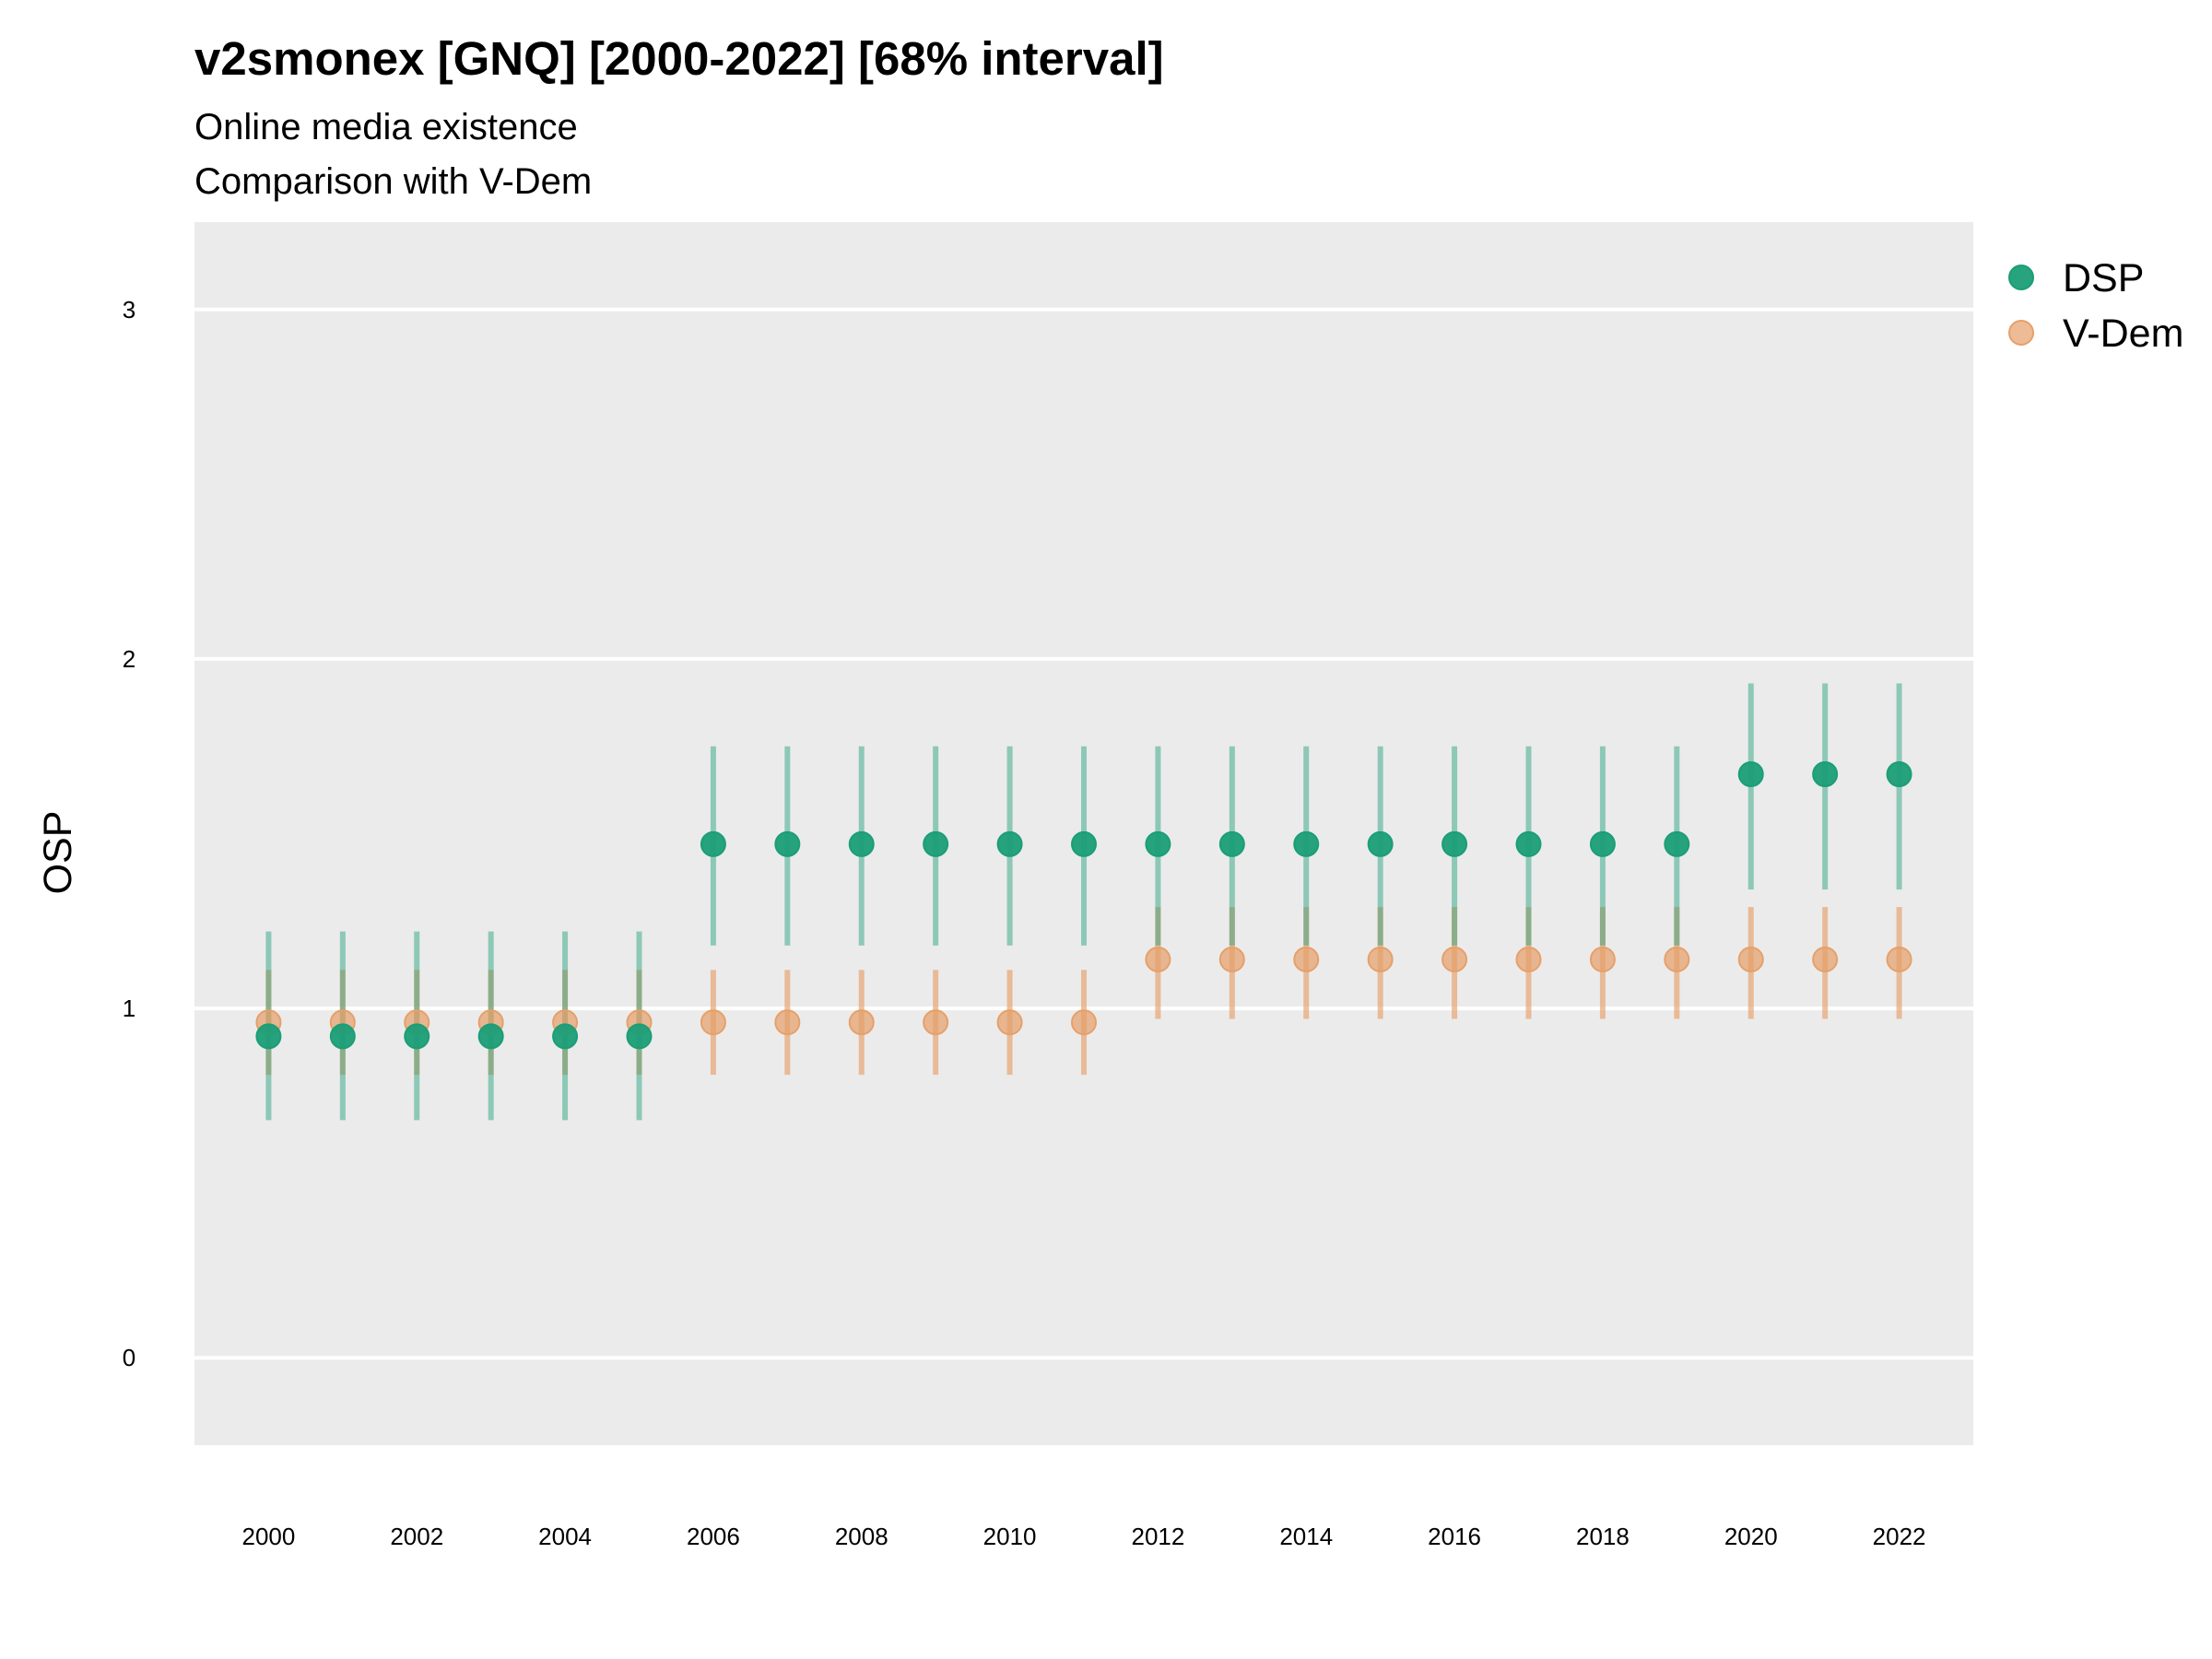  Describe the element at coordinates (1380, 843) in the screenshot. I see `dsp-point-2015` at that location.